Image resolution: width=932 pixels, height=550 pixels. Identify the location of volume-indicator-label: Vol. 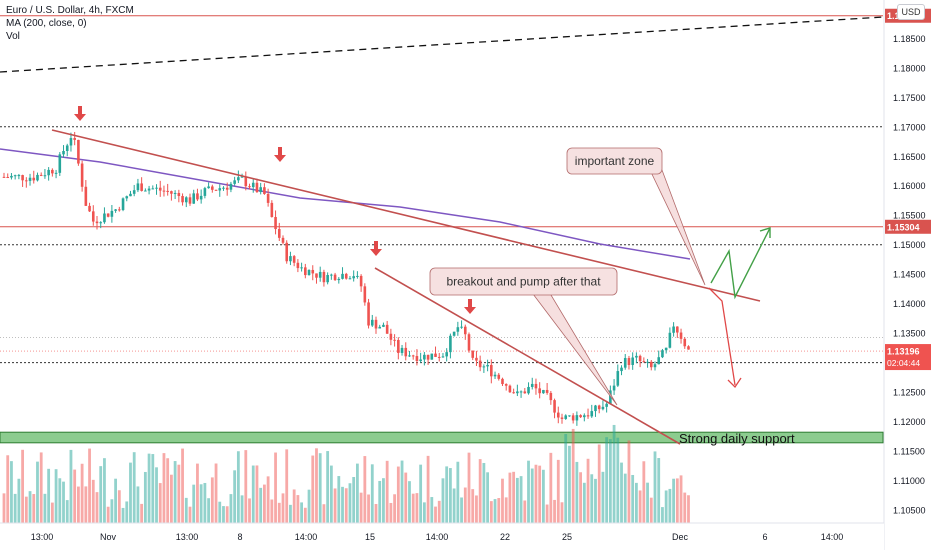
(13, 36).